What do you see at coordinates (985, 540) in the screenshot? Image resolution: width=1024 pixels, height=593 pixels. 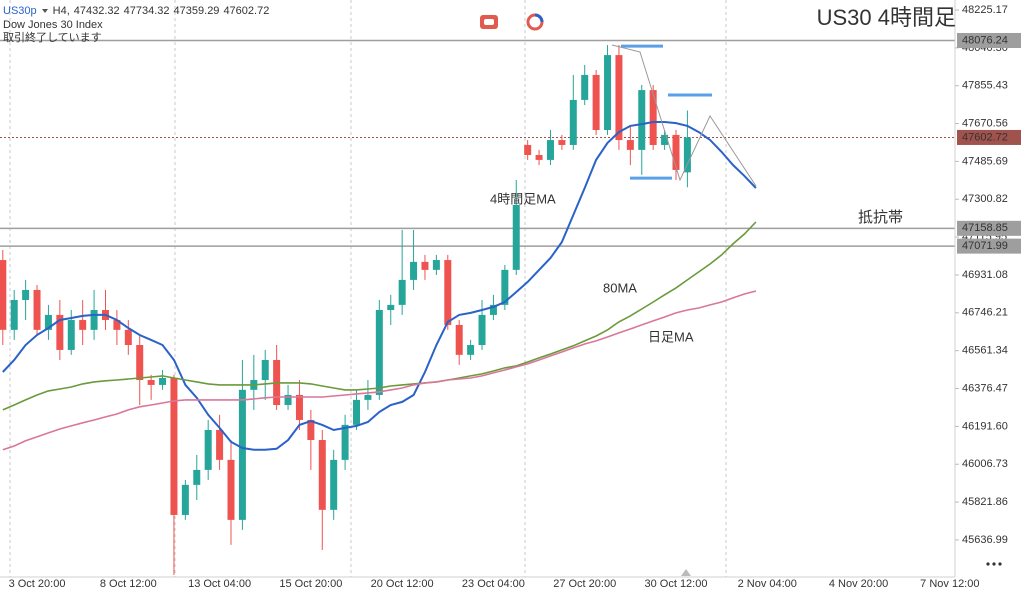 I see `y-tick-label: 45636.99` at bounding box center [985, 540].